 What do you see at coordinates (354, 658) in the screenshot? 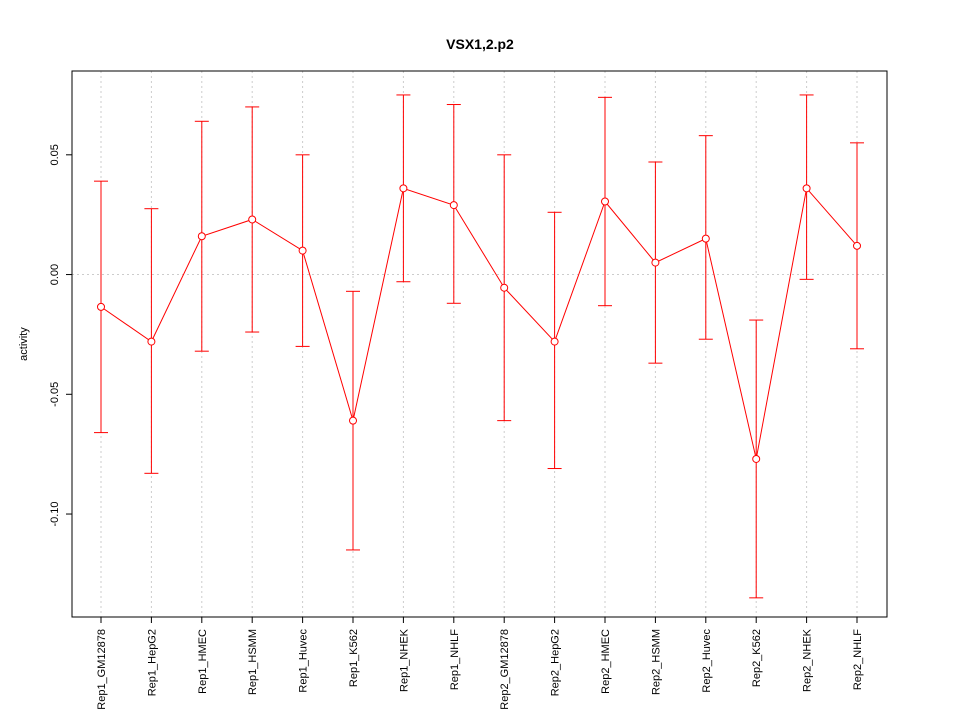
I see `x-tick-label: Rep1_K562` at bounding box center [354, 658].